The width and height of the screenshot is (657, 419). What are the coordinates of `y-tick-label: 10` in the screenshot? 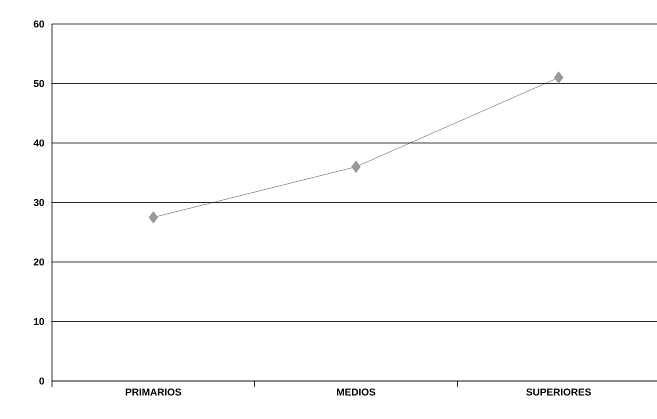 It's located at (39, 322).